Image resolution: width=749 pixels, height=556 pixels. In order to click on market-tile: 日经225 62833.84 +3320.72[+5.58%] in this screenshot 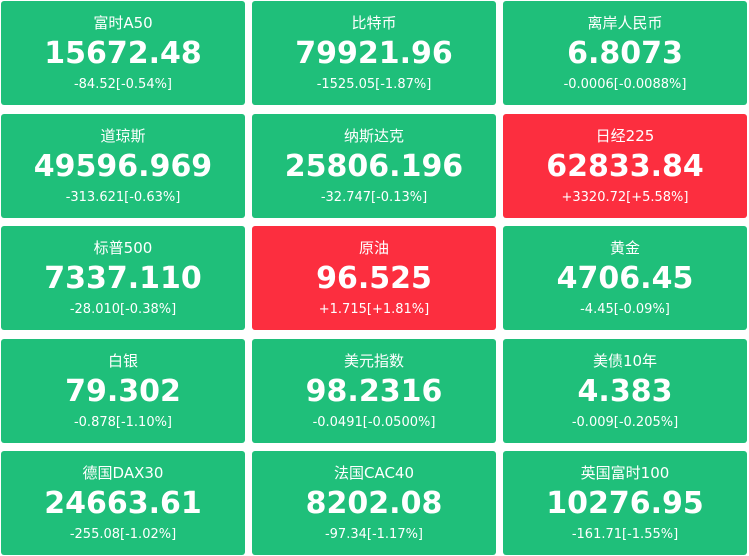, I will do `click(625, 165)`.